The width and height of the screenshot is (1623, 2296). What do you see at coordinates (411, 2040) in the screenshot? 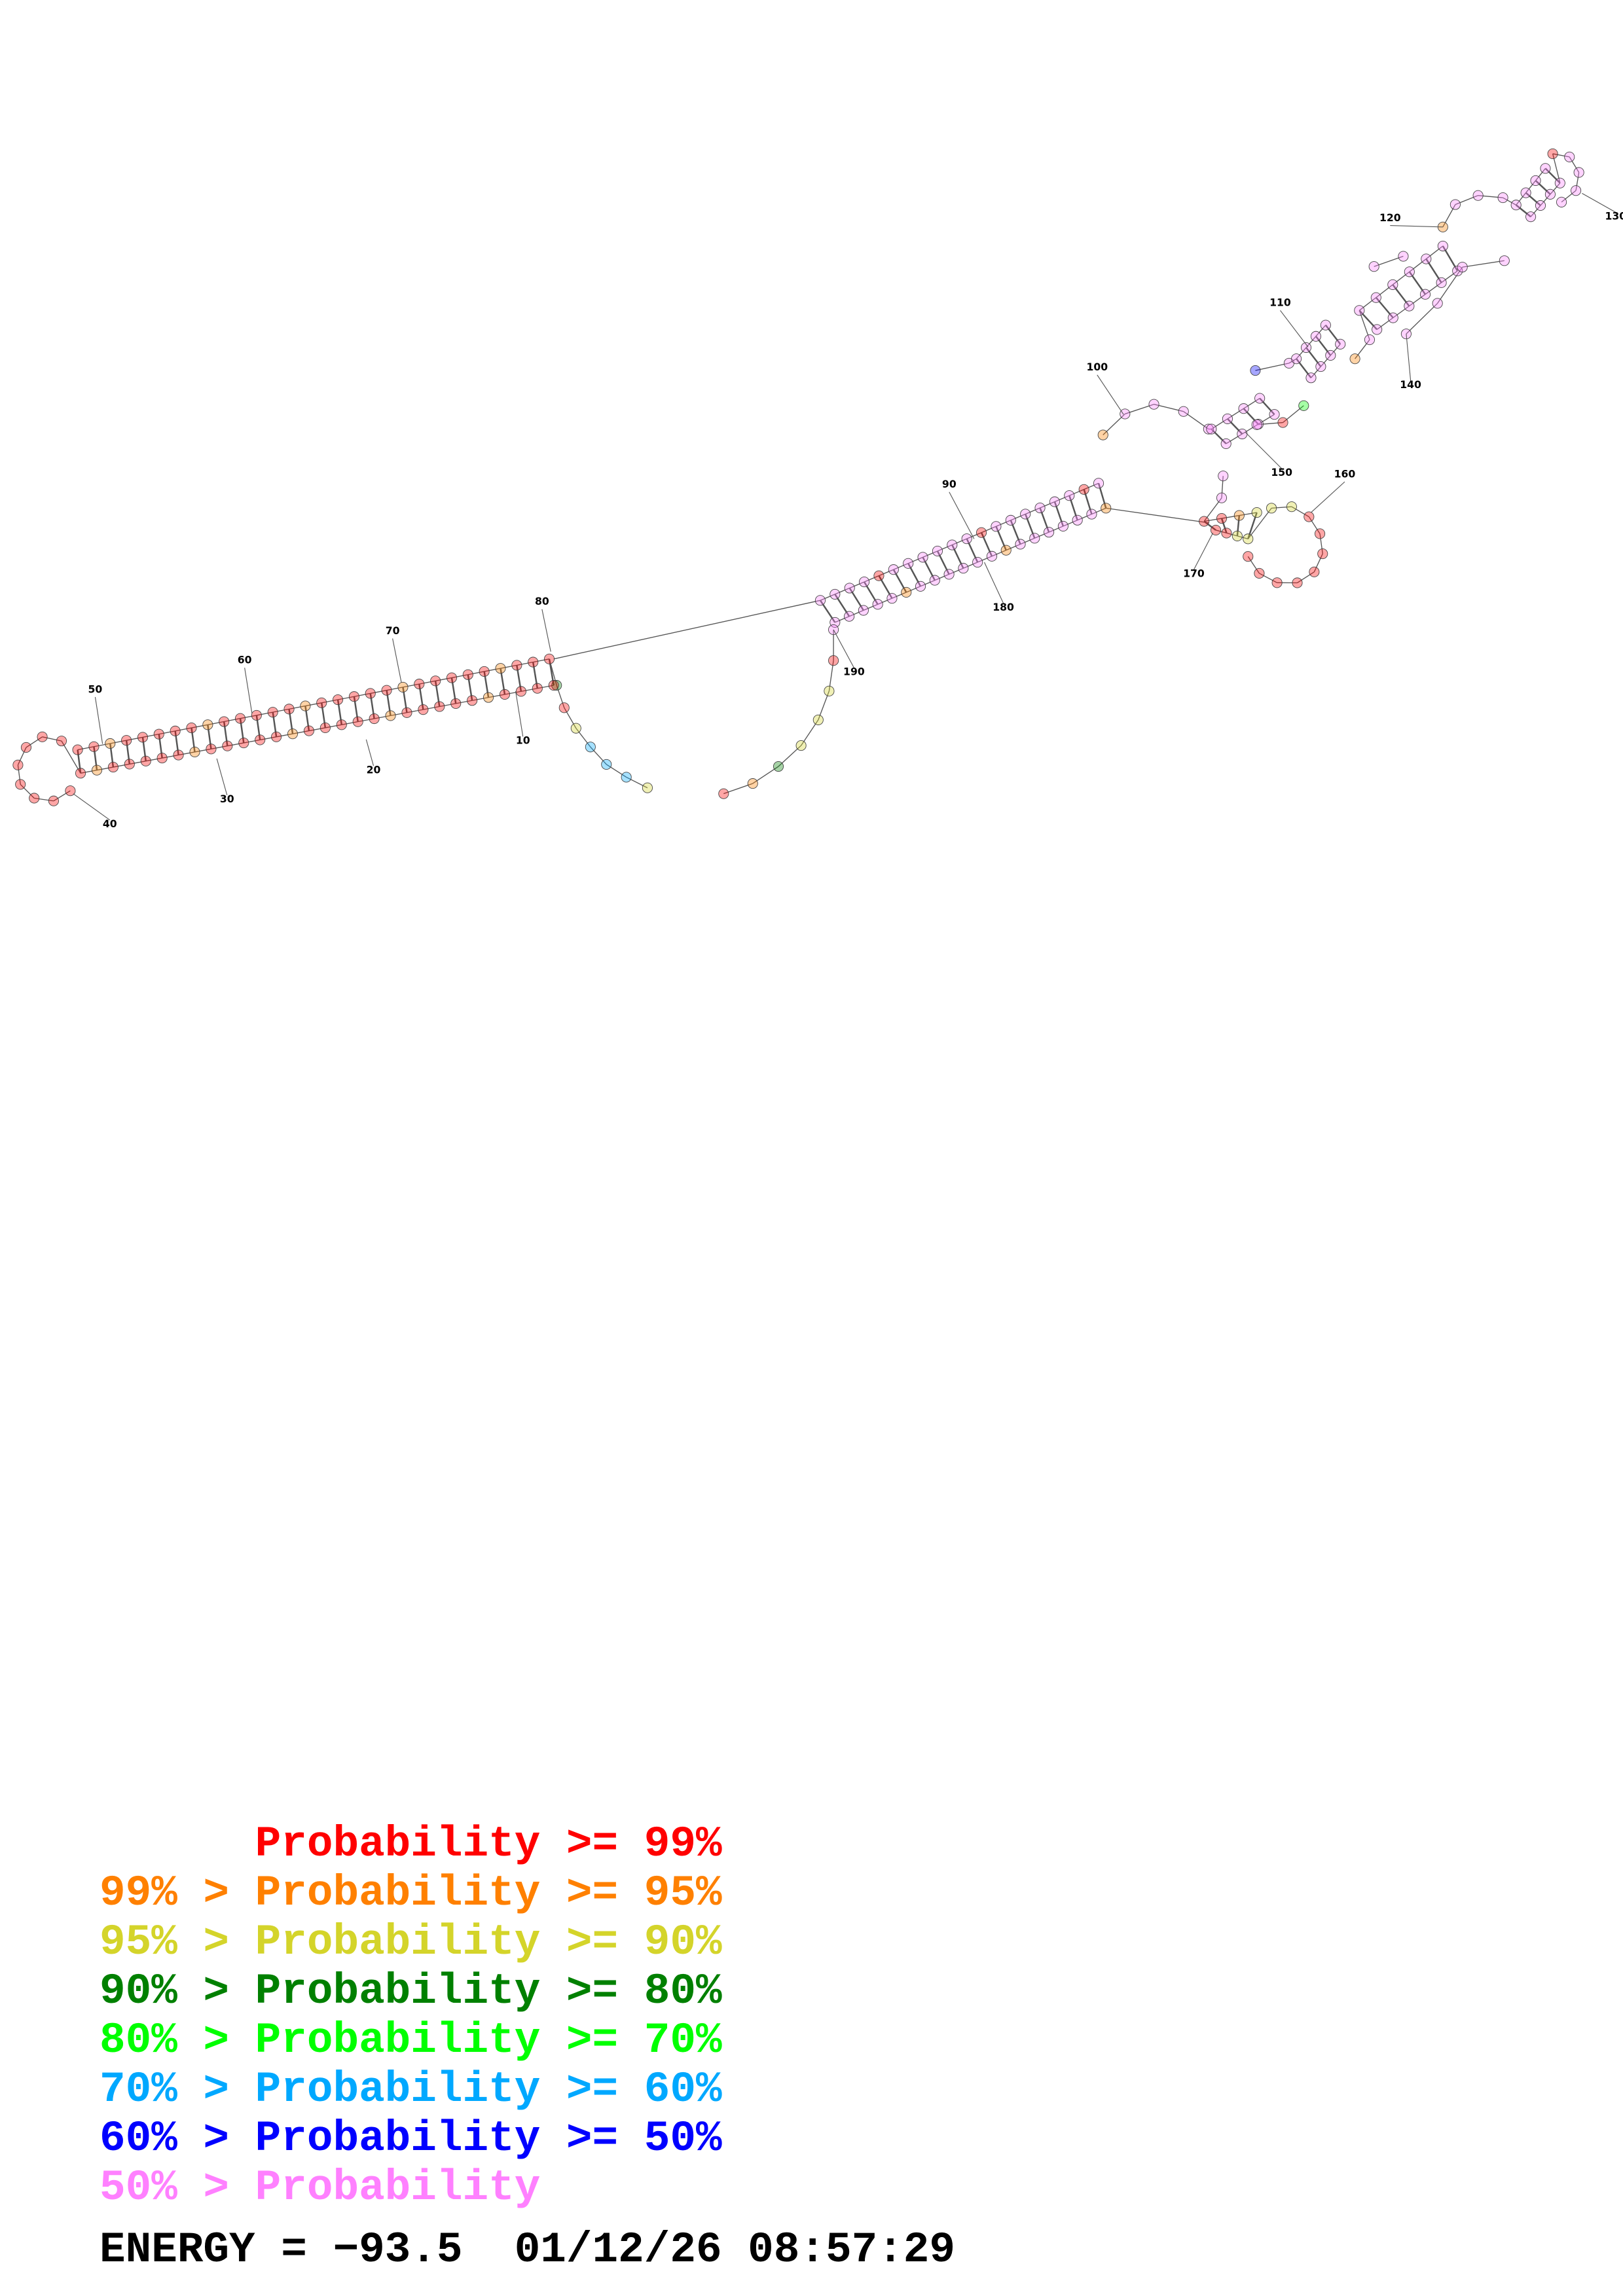
I see `legend-entry: 80% > Probability >= 70%` at bounding box center [411, 2040].